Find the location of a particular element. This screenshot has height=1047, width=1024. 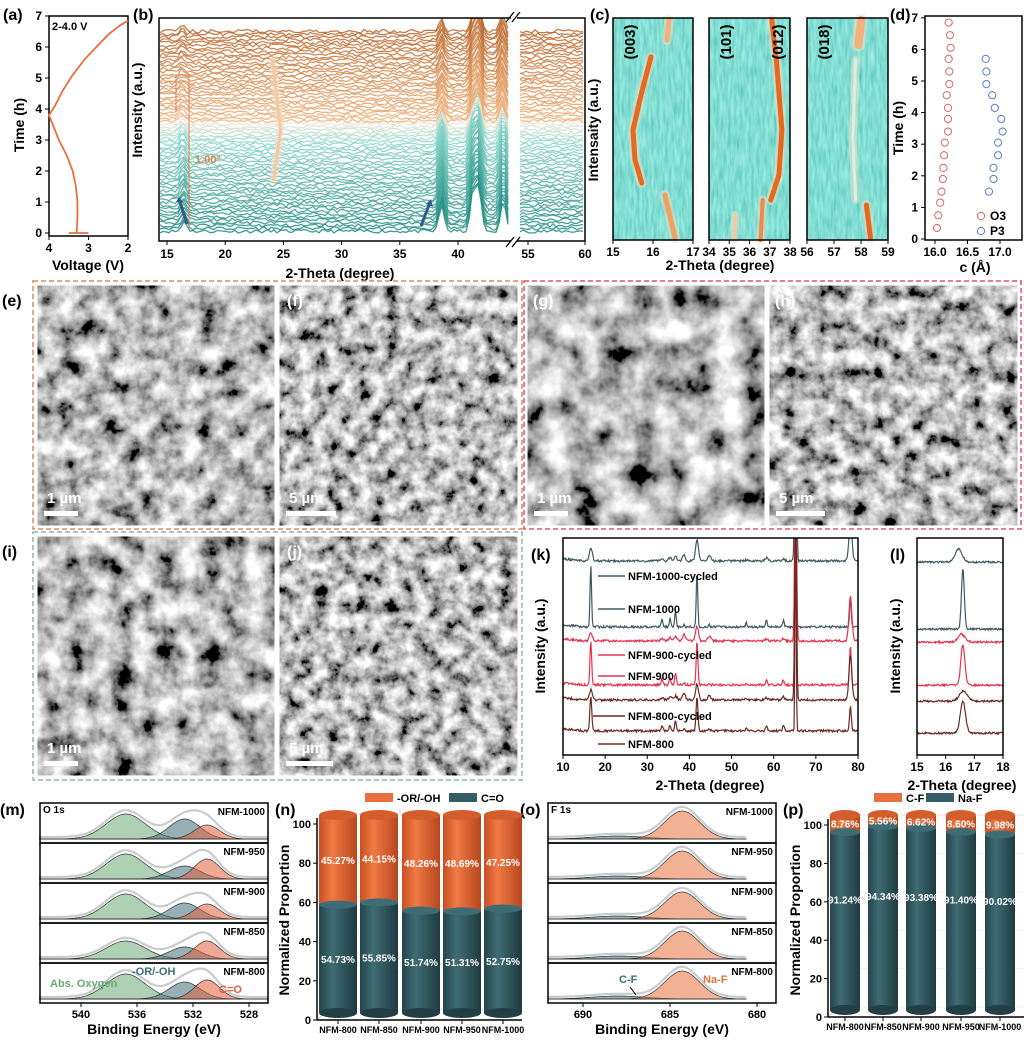

bar-segment-C-F is located at coordinates (1000, 825).